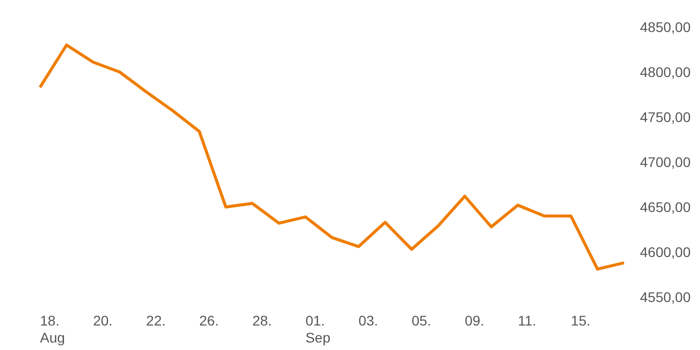 Image resolution: width=700 pixels, height=350 pixels. Describe the element at coordinates (103, 320) in the screenshot. I see `x-tick-label: 20.` at that location.